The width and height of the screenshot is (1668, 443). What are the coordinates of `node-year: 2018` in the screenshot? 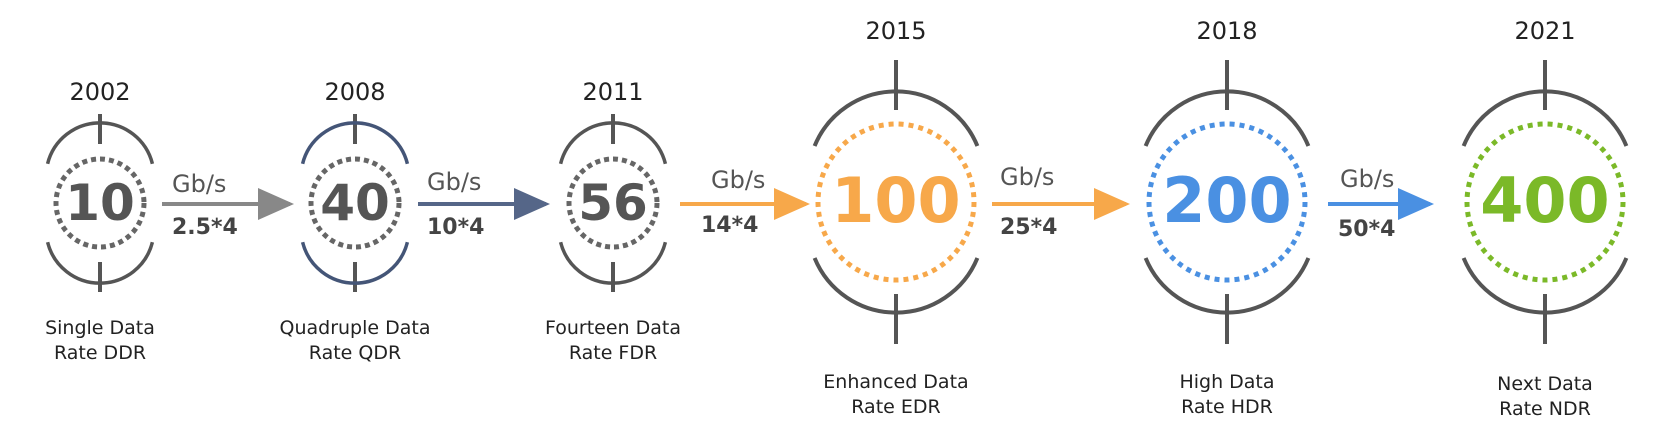 It's located at (1227, 31).